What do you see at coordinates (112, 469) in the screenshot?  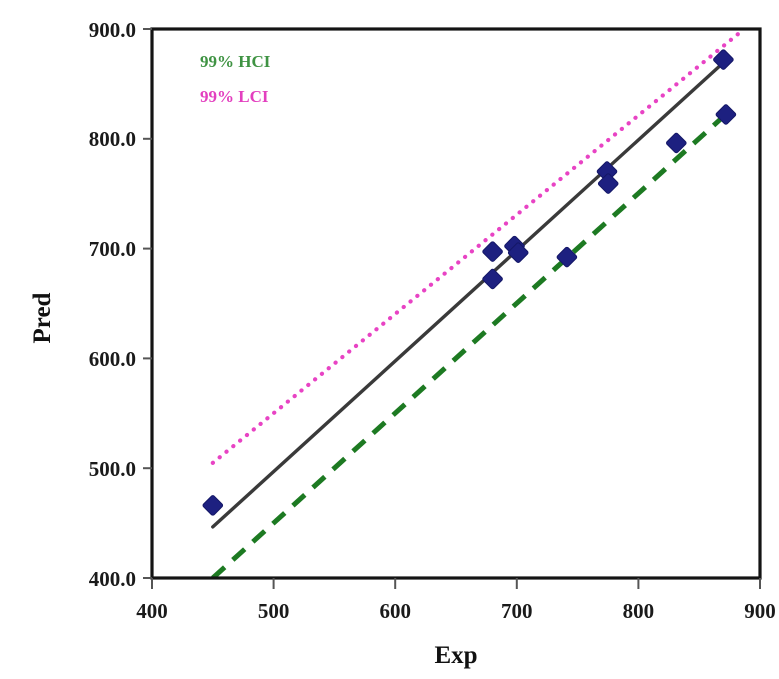 I see `y-tick-label: 500.0` at bounding box center [112, 469].